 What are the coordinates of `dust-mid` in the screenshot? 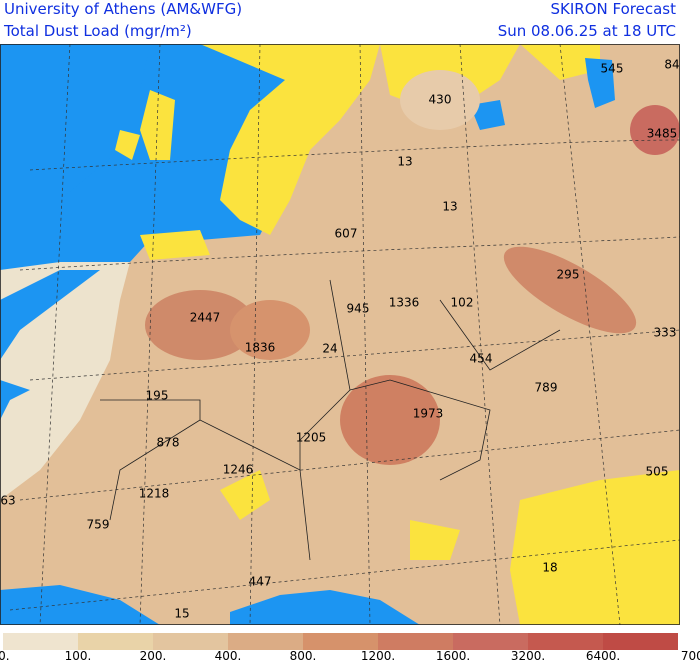 It's located at (440, 100).